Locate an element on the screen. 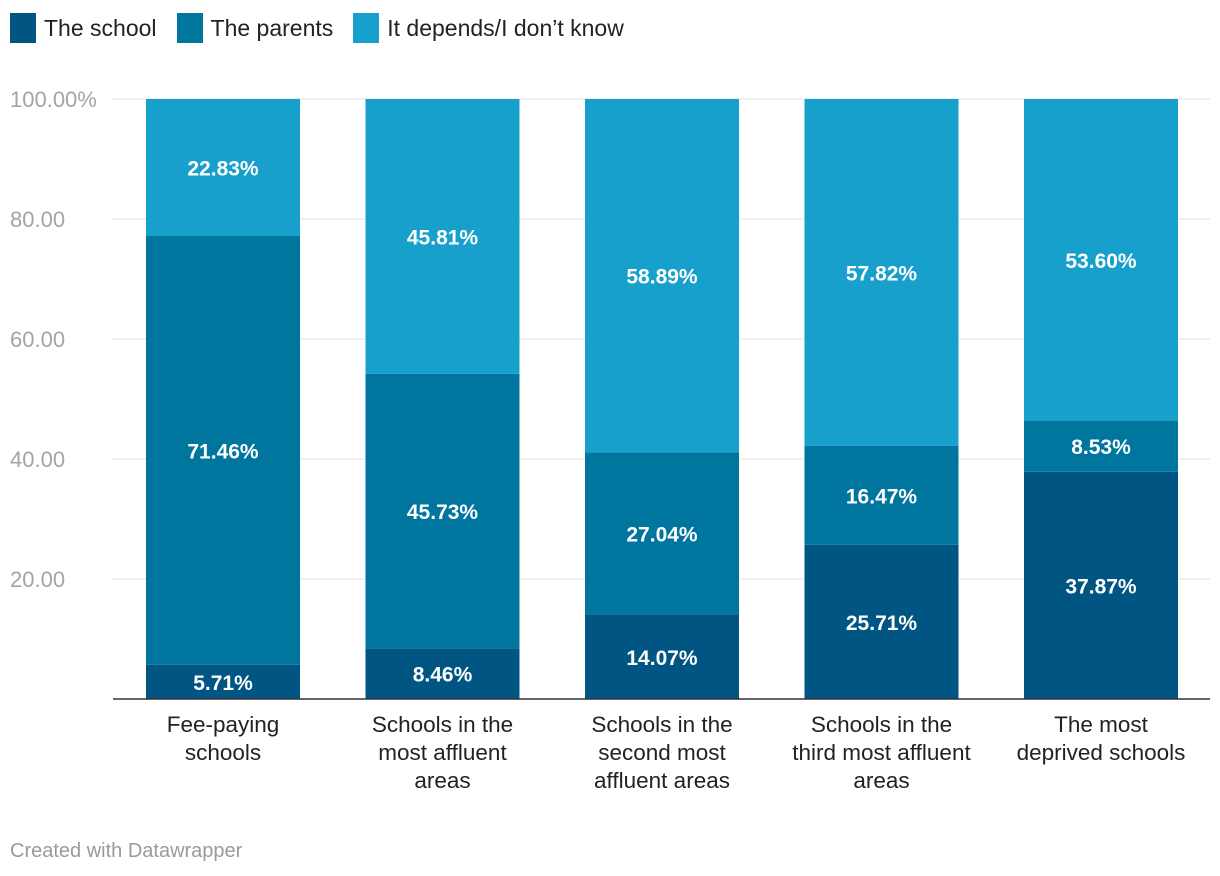  value-label-the-parents-schools-in-the-second-most-affluent-areas: 27.04% is located at coordinates (662, 534).